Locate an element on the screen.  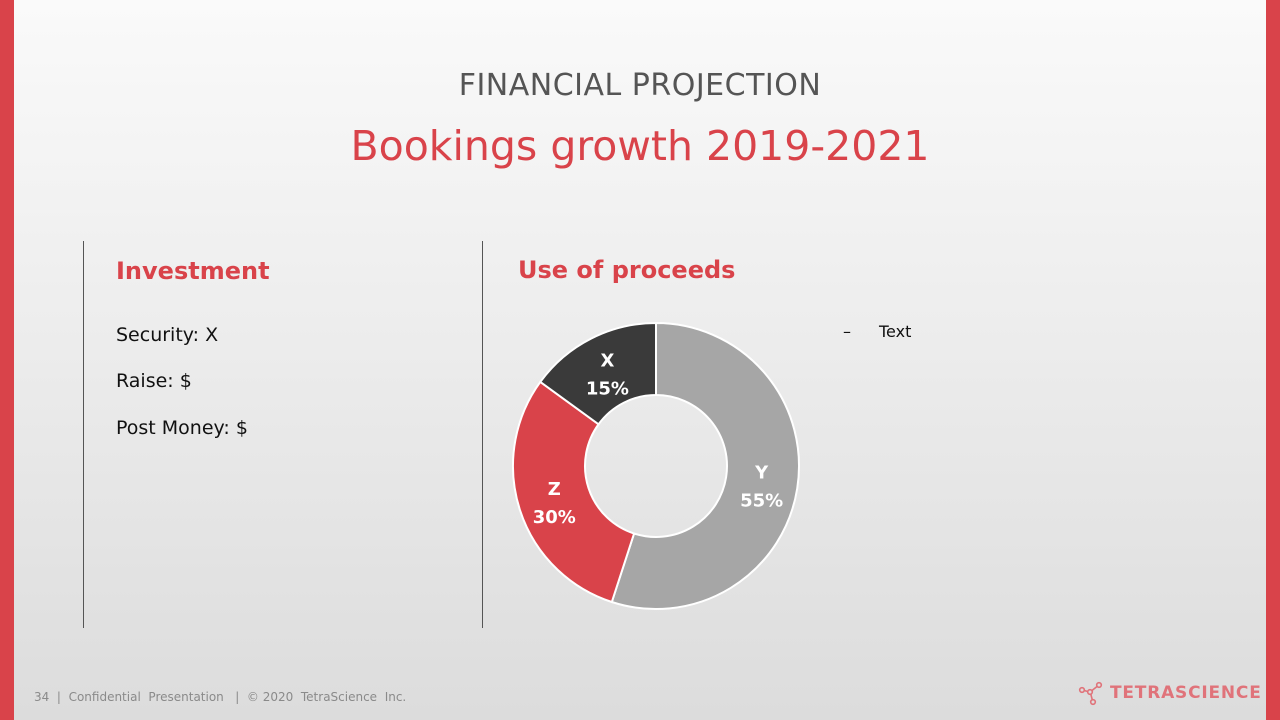
donut-slice-x is located at coordinates (597, 373).